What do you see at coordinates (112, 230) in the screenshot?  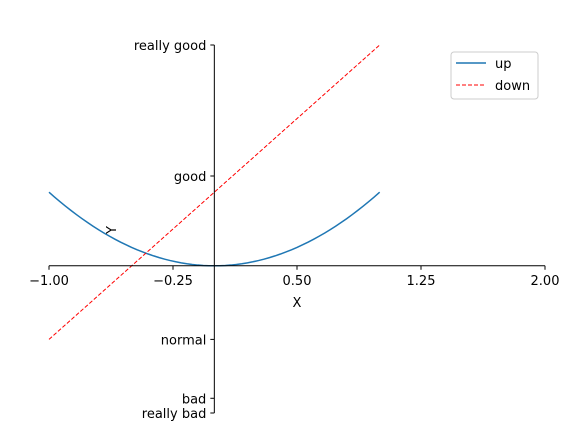 I see `y-axis-label: Y` at bounding box center [112, 230].